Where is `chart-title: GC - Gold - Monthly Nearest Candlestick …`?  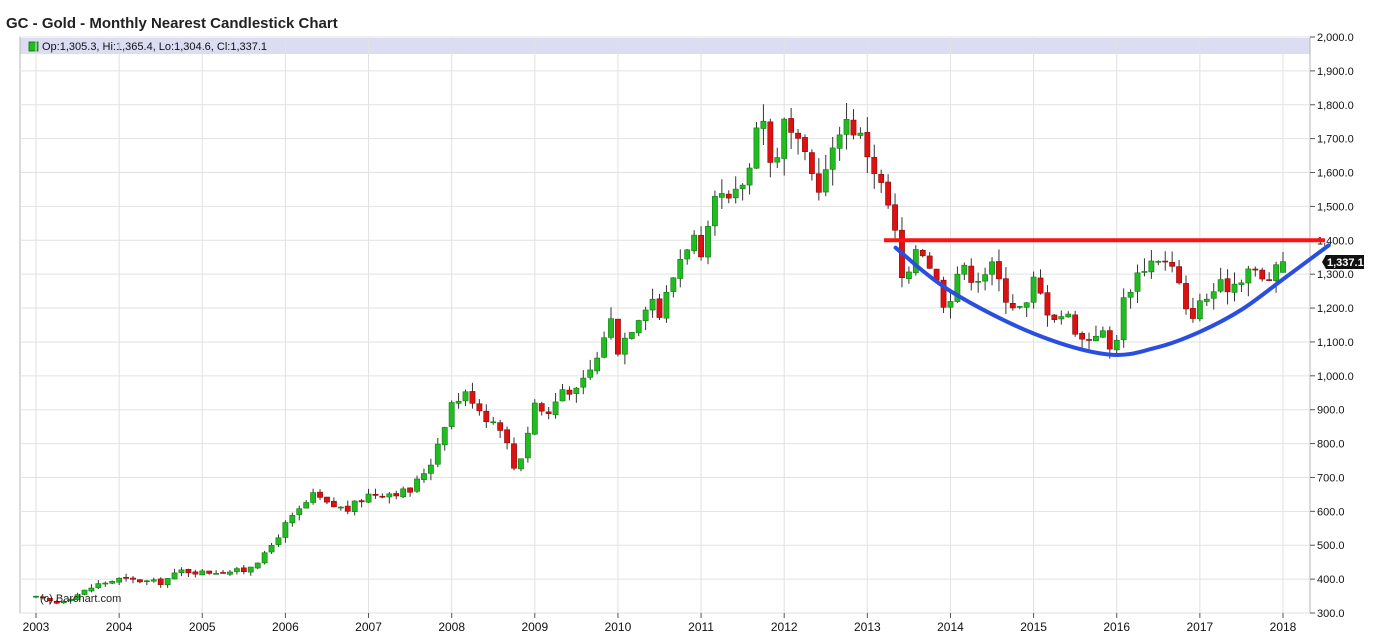 chart-title: GC - Gold - Monthly Nearest Candlestick … is located at coordinates (172, 23).